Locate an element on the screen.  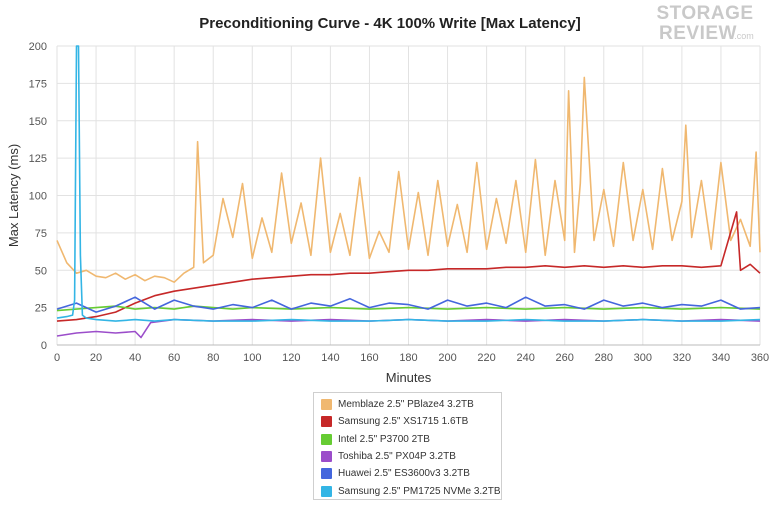
logo-suffix: .com is located at coordinates (744, 36).